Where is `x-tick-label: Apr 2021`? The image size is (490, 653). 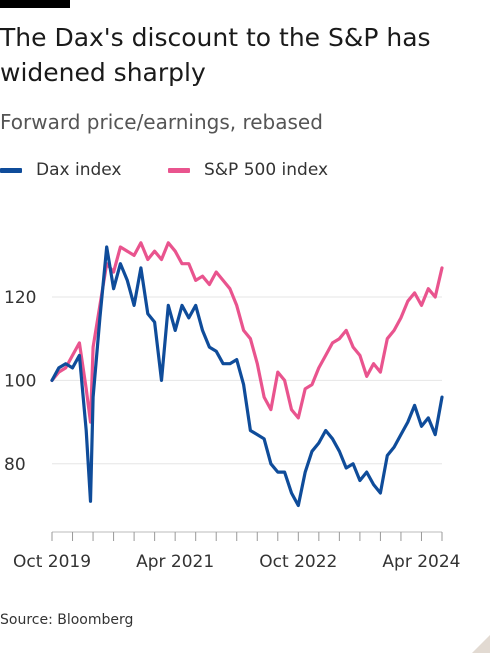 x-tick-label: Apr 2021 is located at coordinates (175, 562).